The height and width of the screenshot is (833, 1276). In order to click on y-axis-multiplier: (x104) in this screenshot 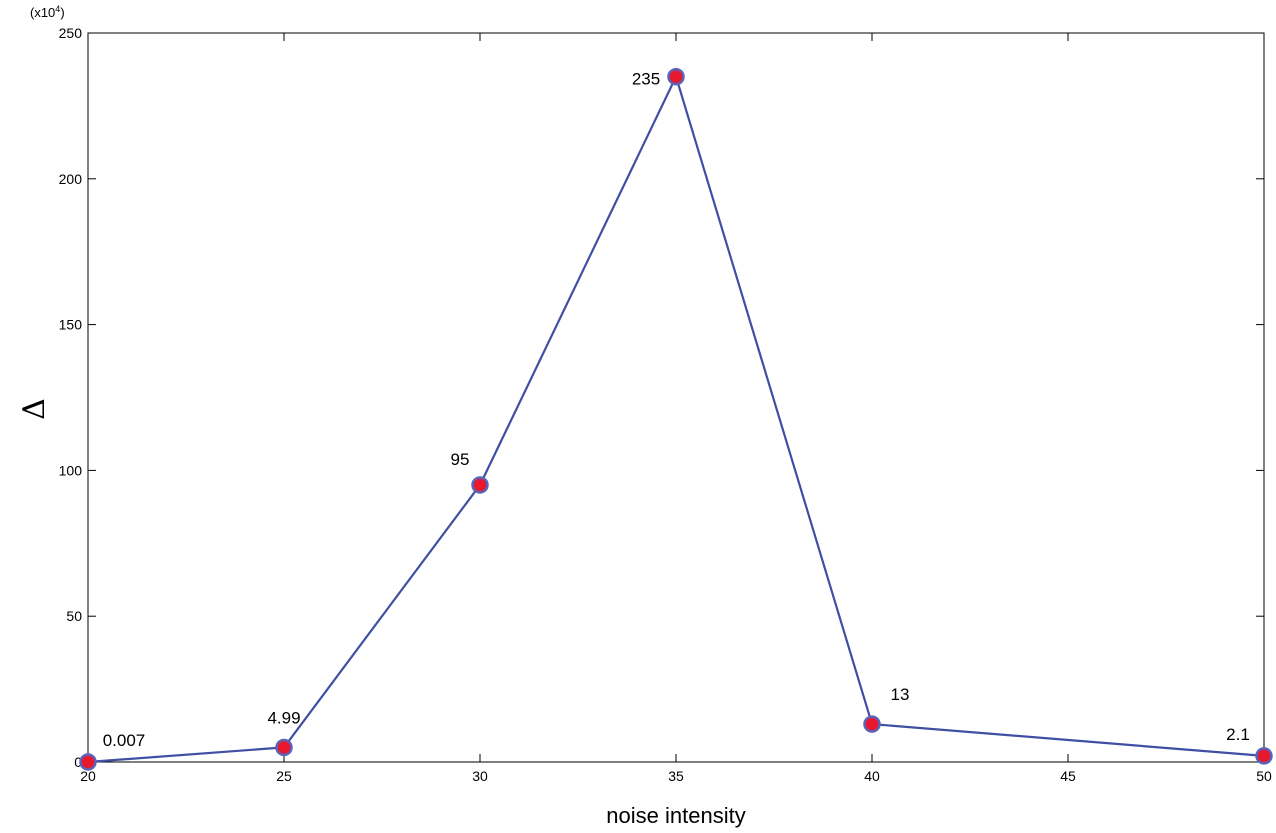, I will do `click(47, 12)`.